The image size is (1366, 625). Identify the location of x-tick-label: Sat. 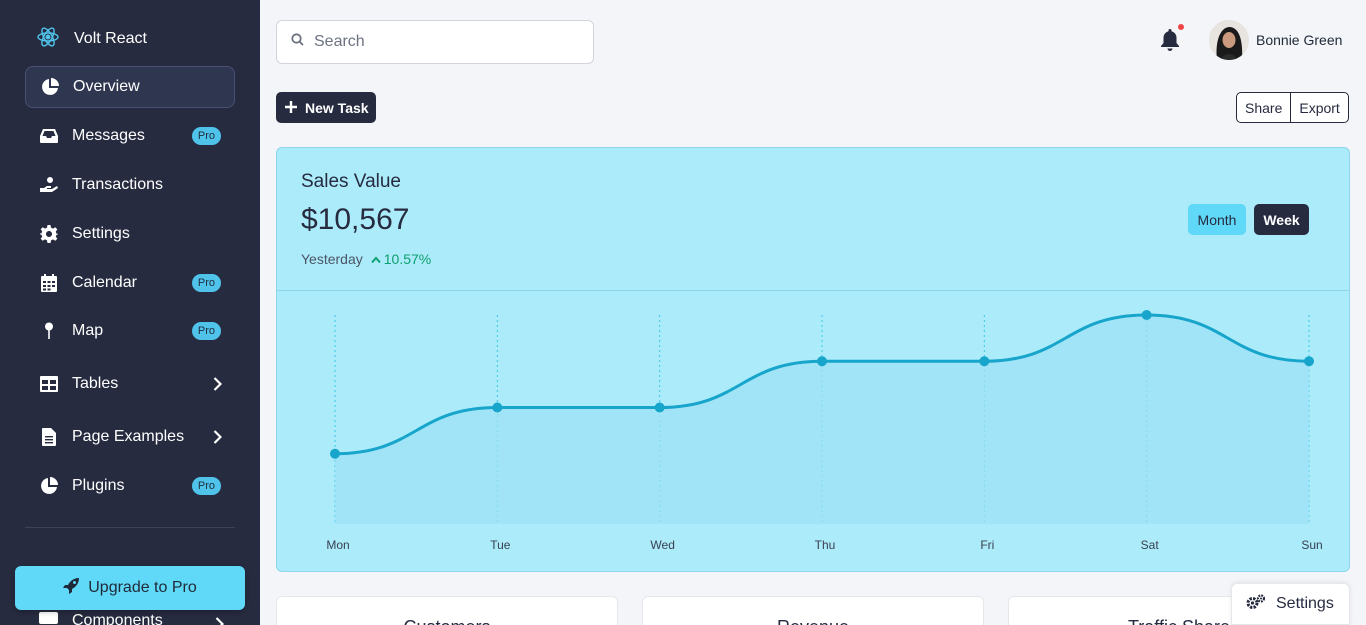
(1150, 545).